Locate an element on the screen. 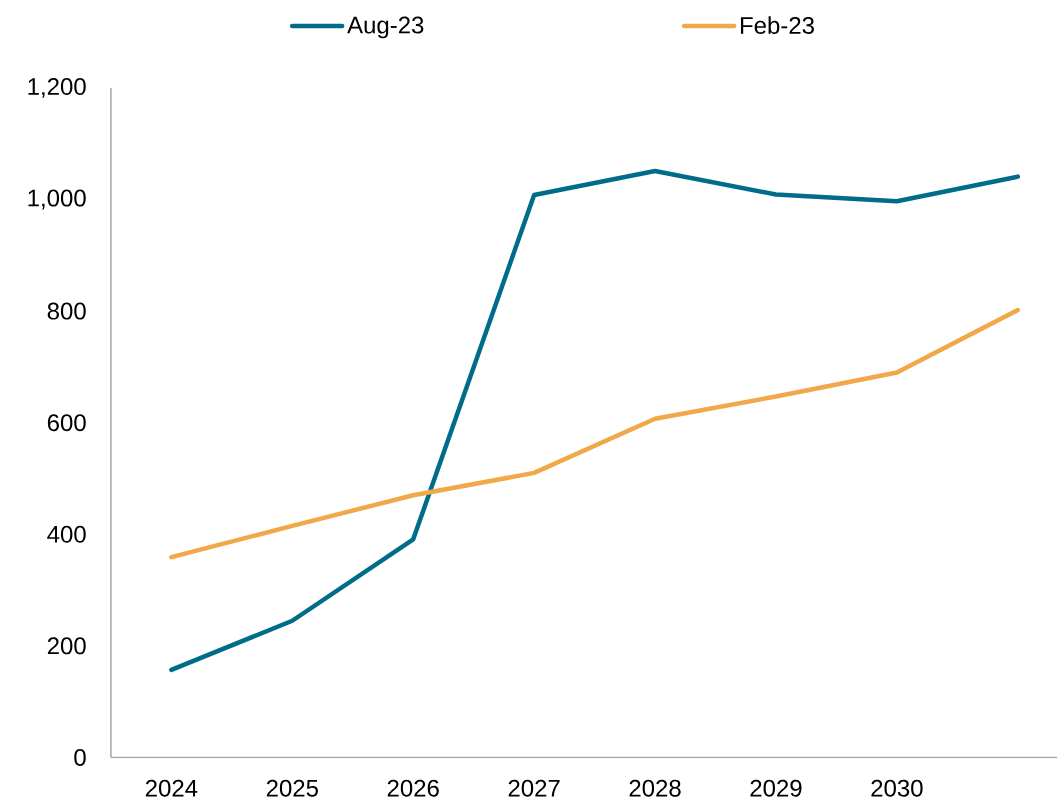 Image resolution: width=1058 pixels, height=802 pixels. x-tick-label: 2026 is located at coordinates (413, 788).